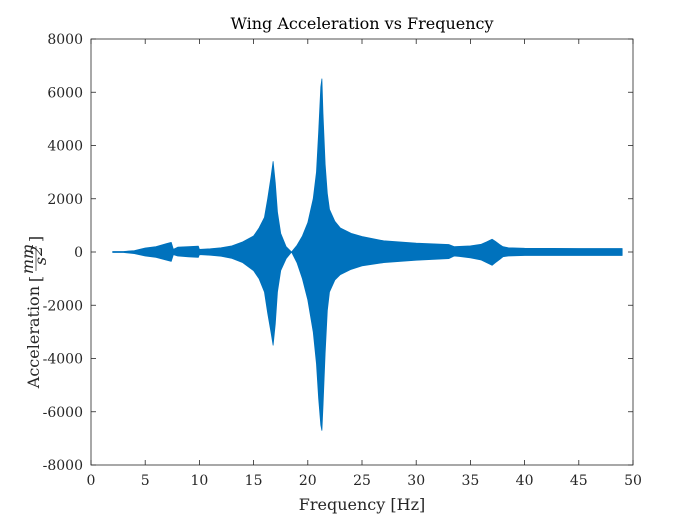  What do you see at coordinates (35, 239) in the screenshot?
I see `y-axis-unit-close-bracket: ]` at bounding box center [35, 239].